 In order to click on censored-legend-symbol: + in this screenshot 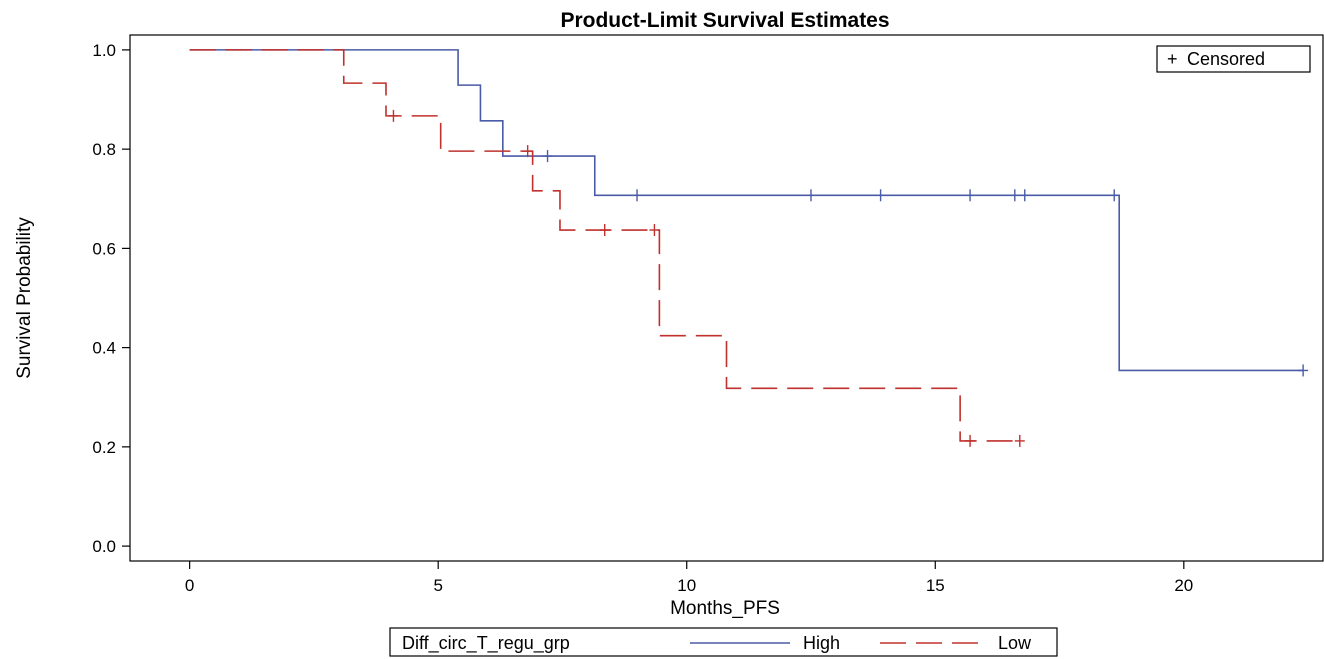, I will do `click(1172, 59)`.